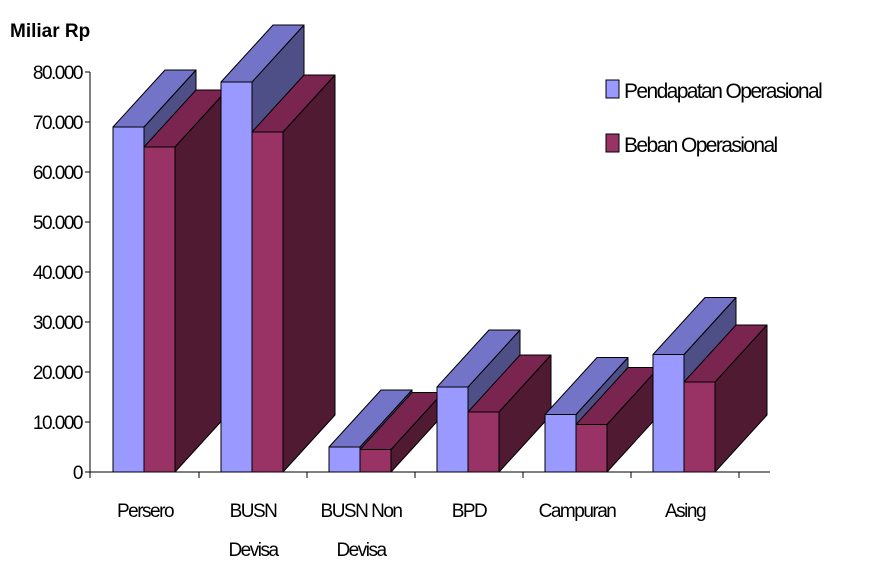 The image size is (890, 563). Describe the element at coordinates (78, 473) in the screenshot. I see `y-tick-label: 0` at that location.